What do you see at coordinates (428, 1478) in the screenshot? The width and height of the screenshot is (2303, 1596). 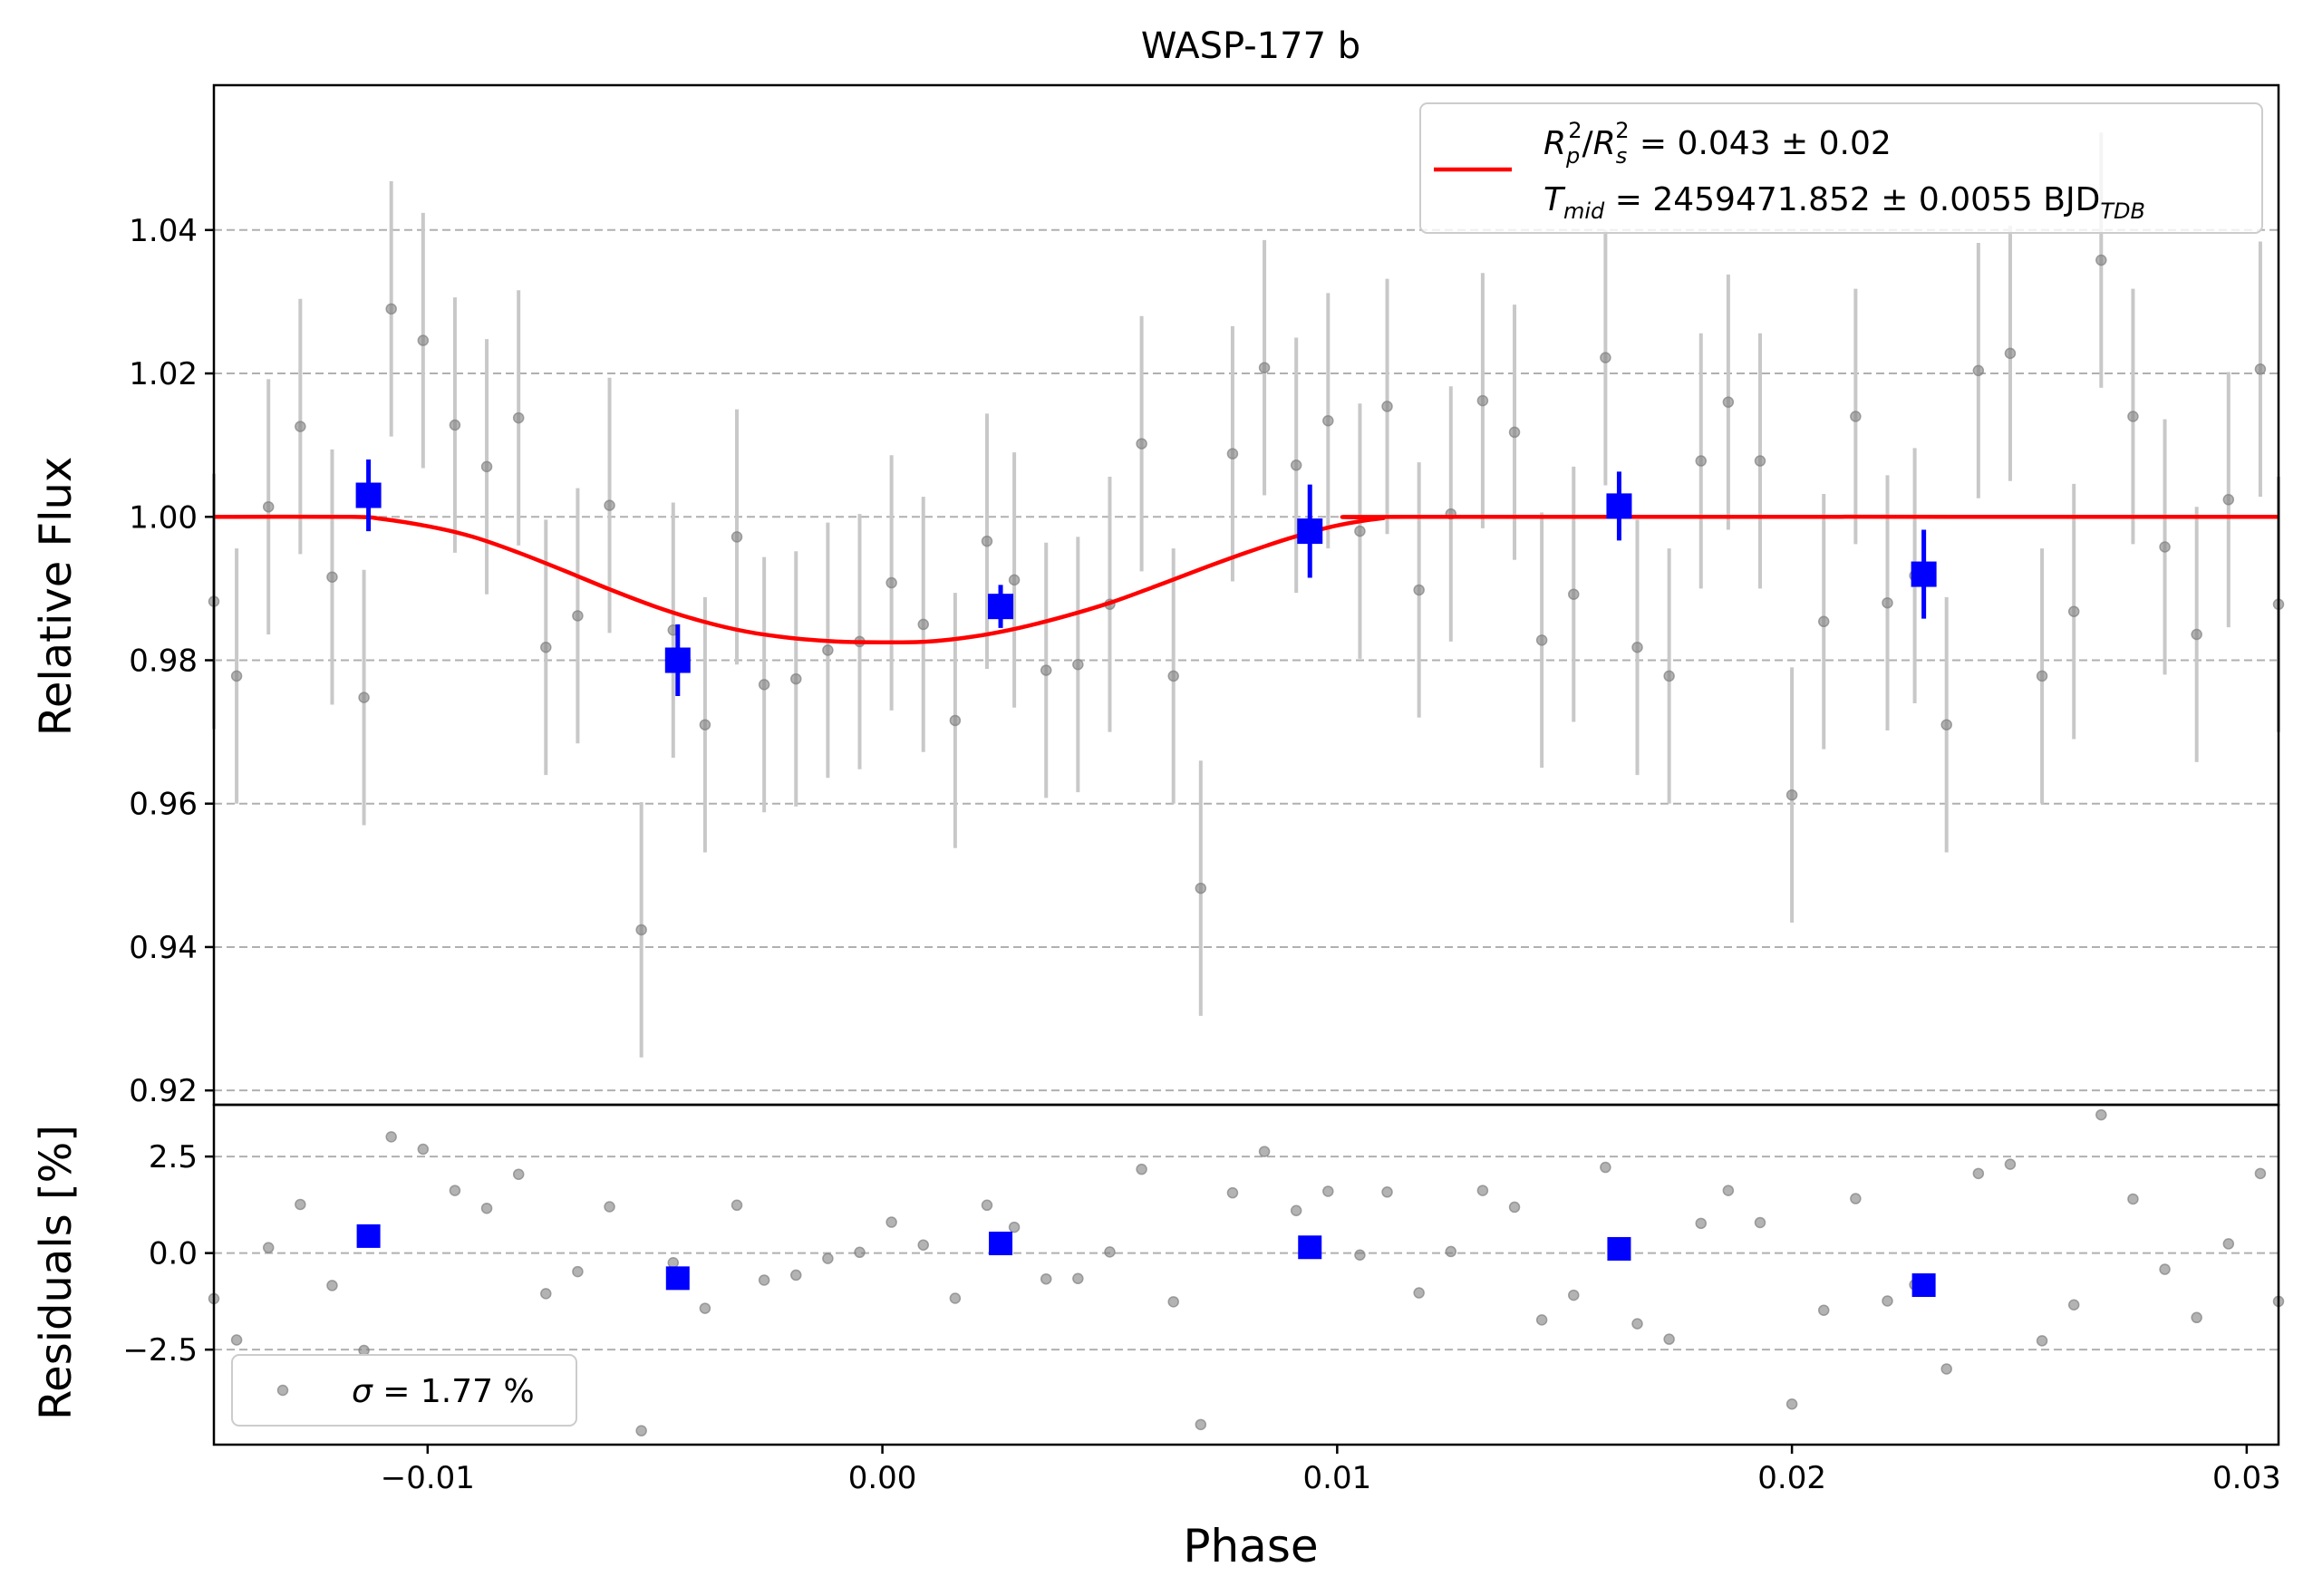 I see `x-tick-label: −0.01` at bounding box center [428, 1478].